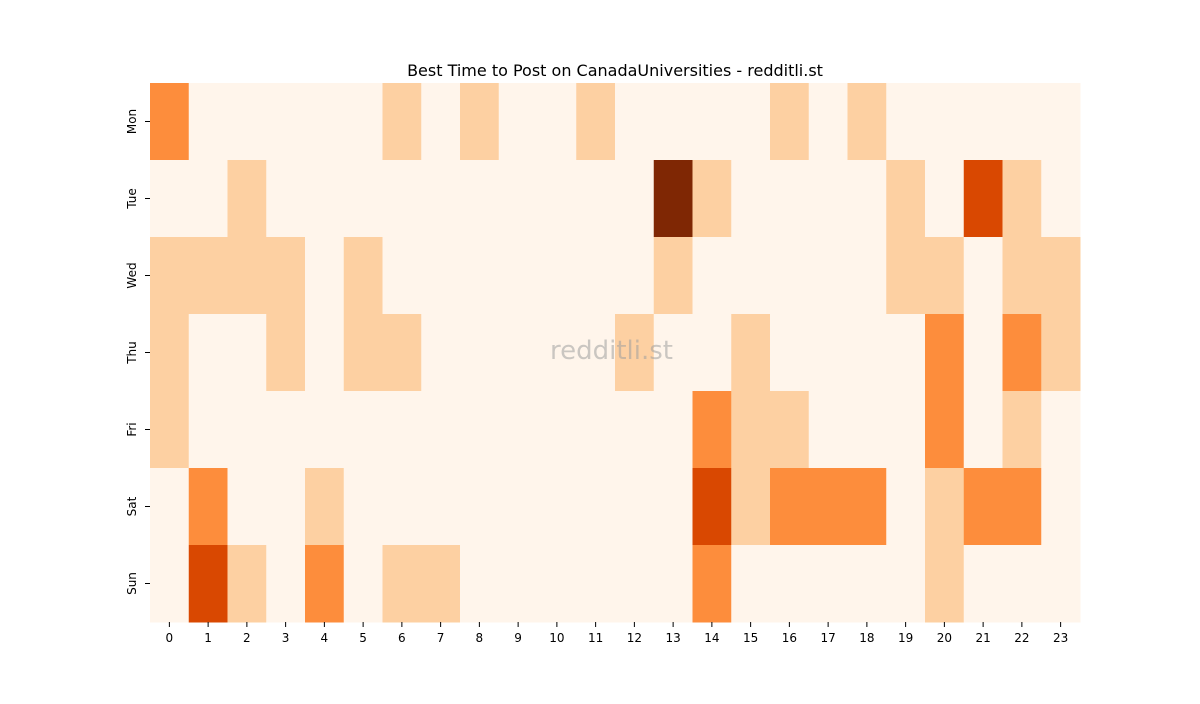  I want to click on x-tick-label: 2, so click(247, 638).